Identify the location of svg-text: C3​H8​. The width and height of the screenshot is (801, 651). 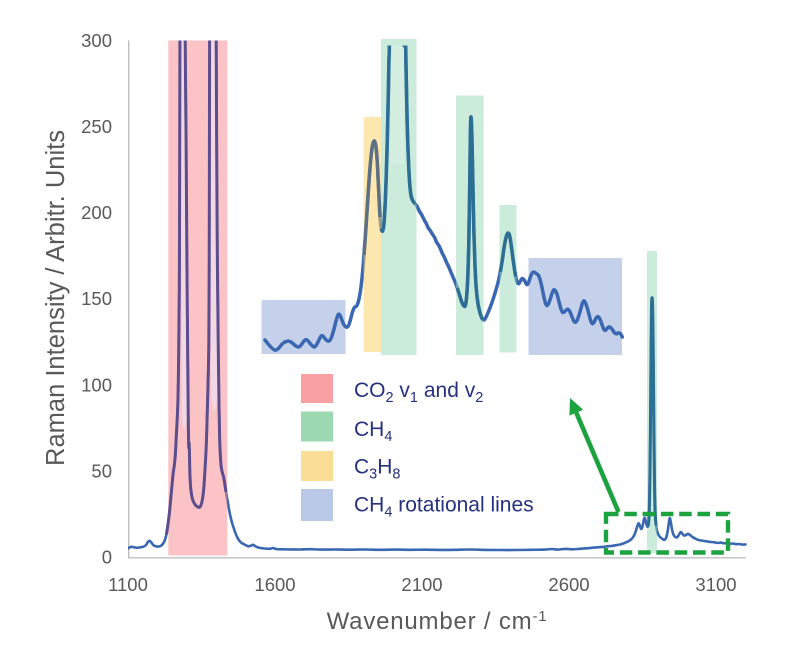
(377, 469).